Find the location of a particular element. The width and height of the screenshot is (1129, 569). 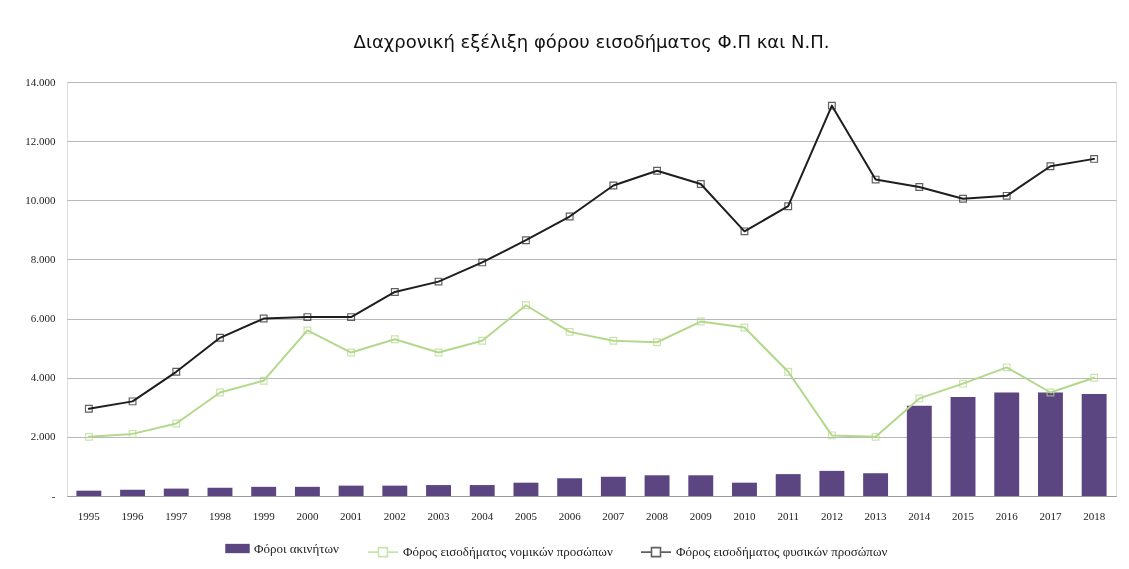

x-tick-label: 2001 is located at coordinates (351, 515).